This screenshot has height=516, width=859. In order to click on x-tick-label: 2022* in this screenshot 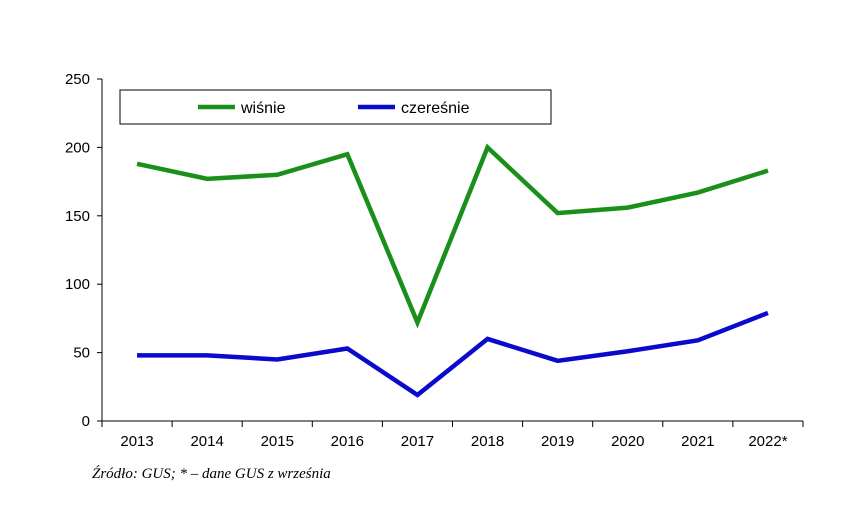, I will do `click(767, 441)`.